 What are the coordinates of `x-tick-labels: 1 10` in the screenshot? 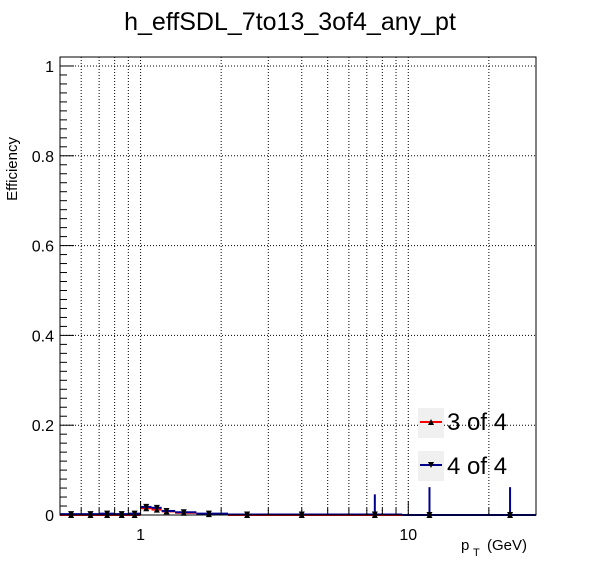 It's located at (276, 535).